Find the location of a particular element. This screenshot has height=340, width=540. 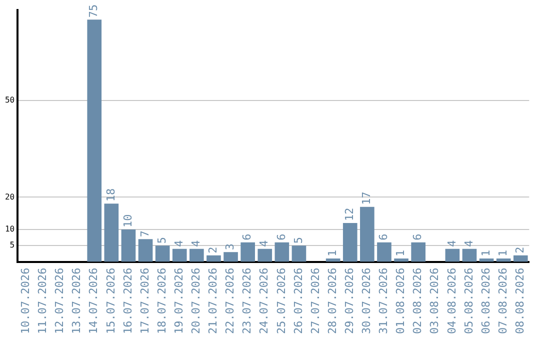

data-label: 75 is located at coordinates (93, 11).